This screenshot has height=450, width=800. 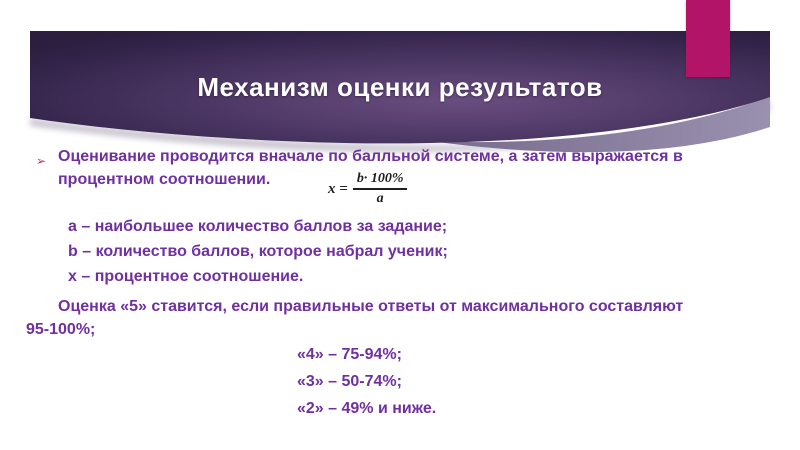 I want to click on grade3-rule: «3» – 50-74%;, so click(x=349, y=381).